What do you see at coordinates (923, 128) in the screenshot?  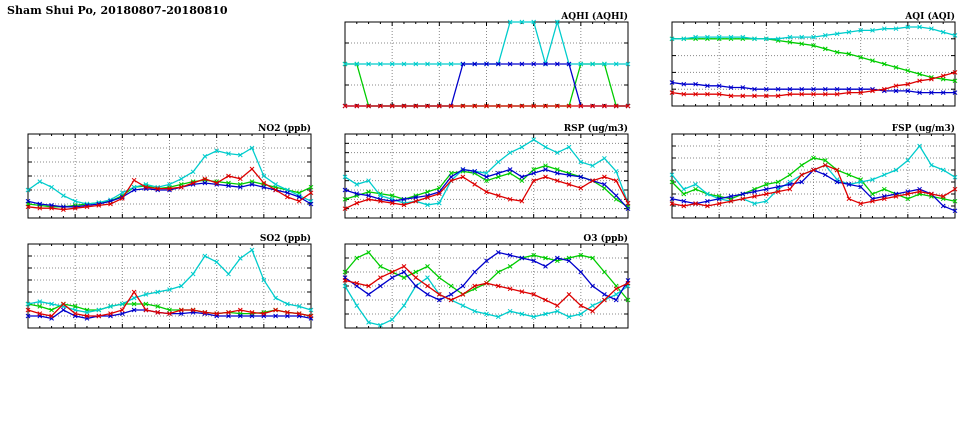 I see `chart-title: FSP (ug/m3)` at bounding box center [923, 128].